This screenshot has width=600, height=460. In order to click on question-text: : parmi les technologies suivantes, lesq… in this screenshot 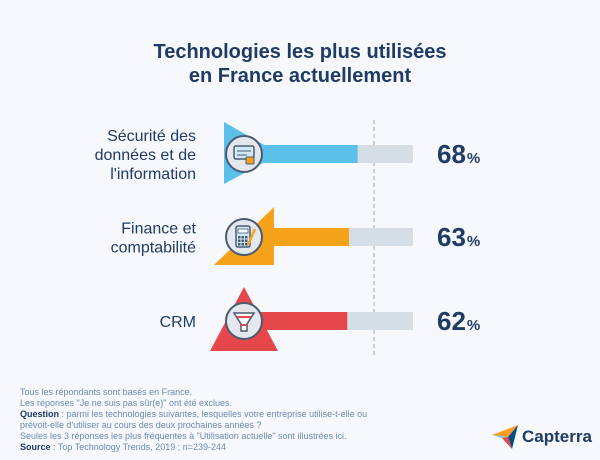, I will do `click(213, 414)`.